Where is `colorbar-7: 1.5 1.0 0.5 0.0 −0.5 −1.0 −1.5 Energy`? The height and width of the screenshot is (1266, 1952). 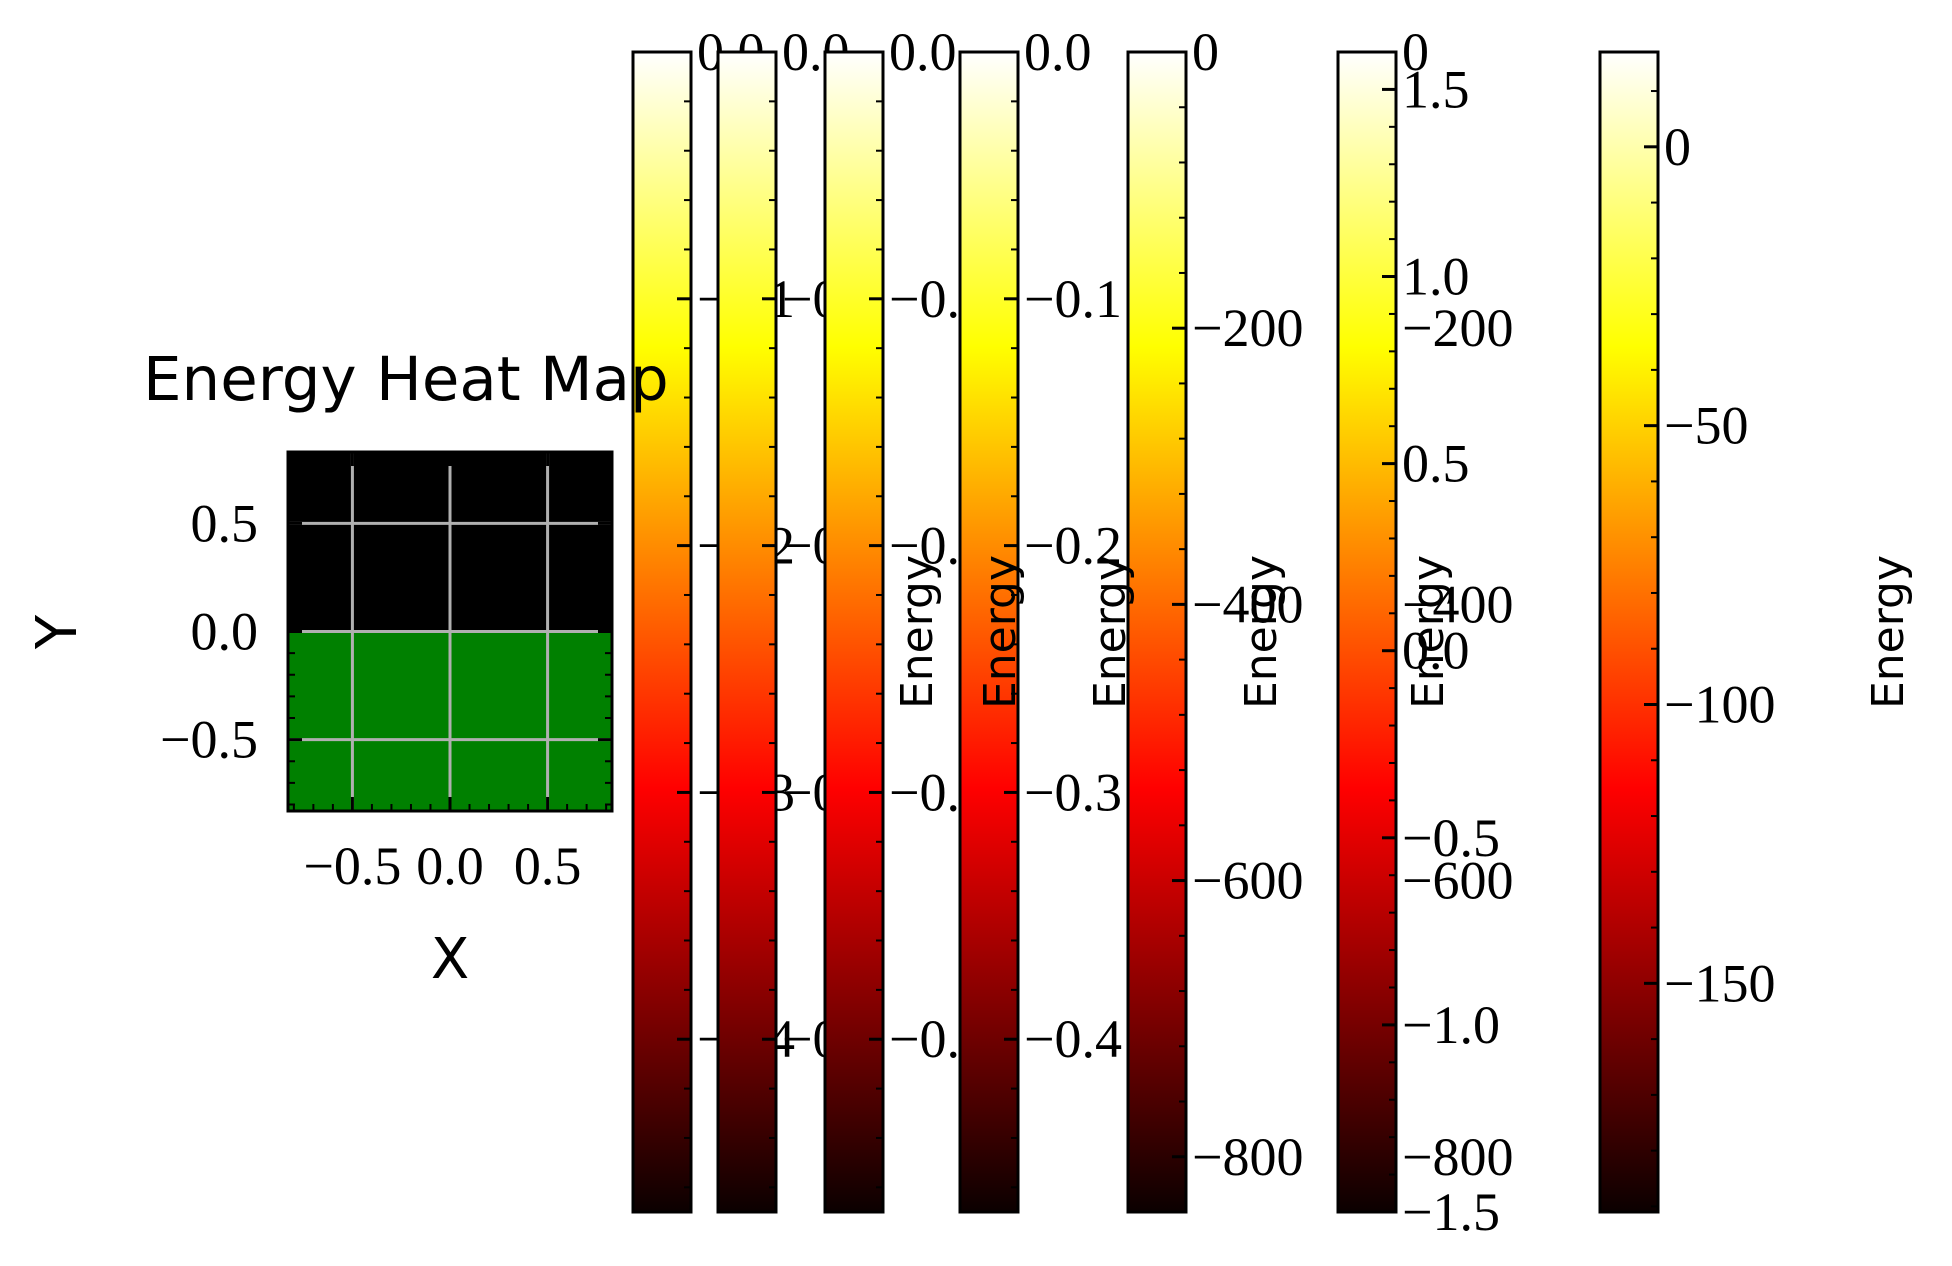
colorbar-7: 1.5 1.0 0.5 0.0 −0.5 −1.0 −1.5 Energy is located at coordinates (1418, 646).